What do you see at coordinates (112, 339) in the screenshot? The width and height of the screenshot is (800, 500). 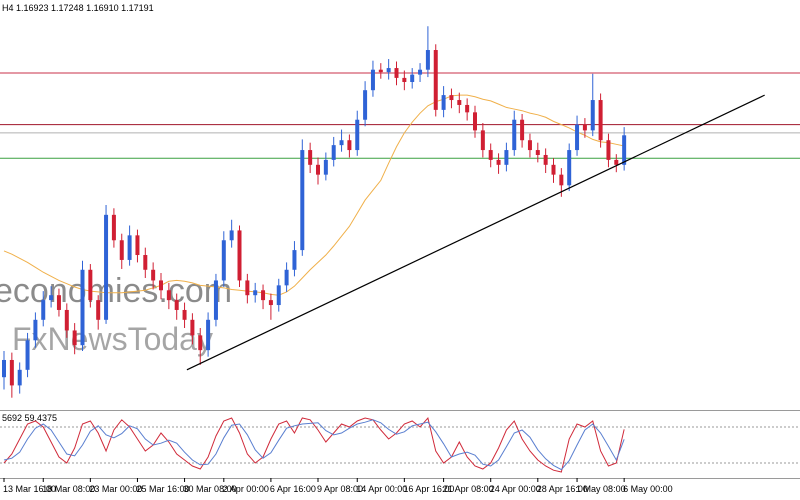 I see `watermark: FxNewsToday` at bounding box center [112, 339].